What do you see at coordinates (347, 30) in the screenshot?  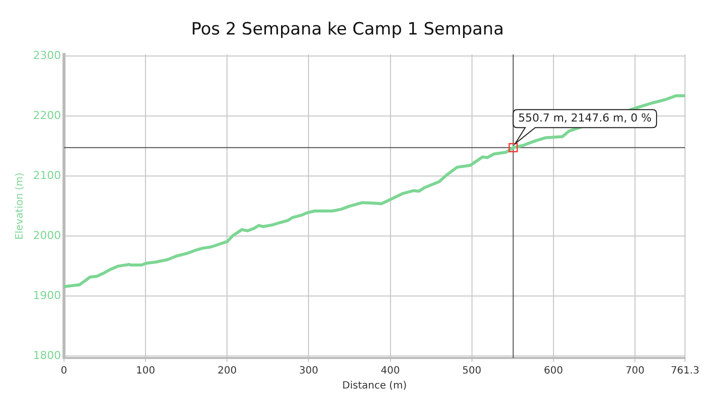 I see `chart-title: Pos 2 Sempana ke Camp 1 Sempana` at bounding box center [347, 30].